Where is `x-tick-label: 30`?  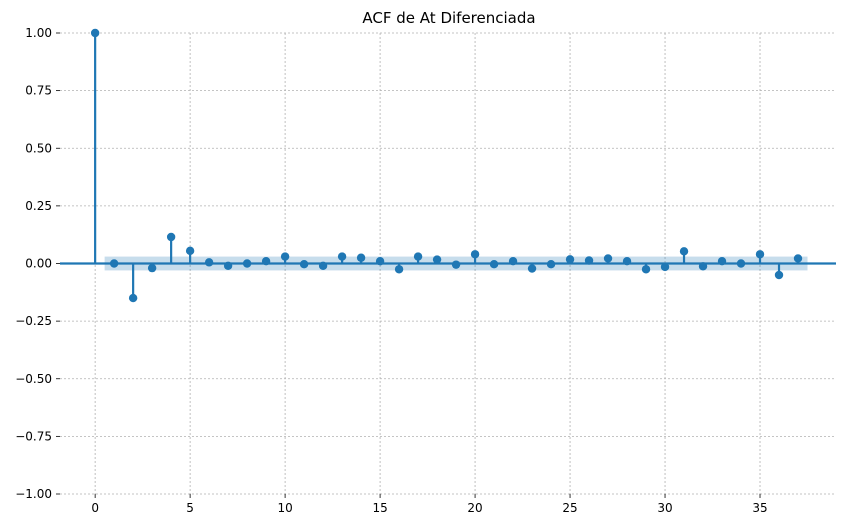 x-tick-label: 30 is located at coordinates (664, 508).